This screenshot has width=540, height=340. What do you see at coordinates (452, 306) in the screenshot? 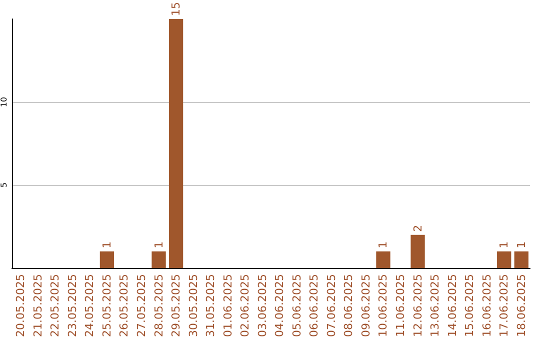
I see `x-tick-label: 14.06.2025` at bounding box center [452, 306].